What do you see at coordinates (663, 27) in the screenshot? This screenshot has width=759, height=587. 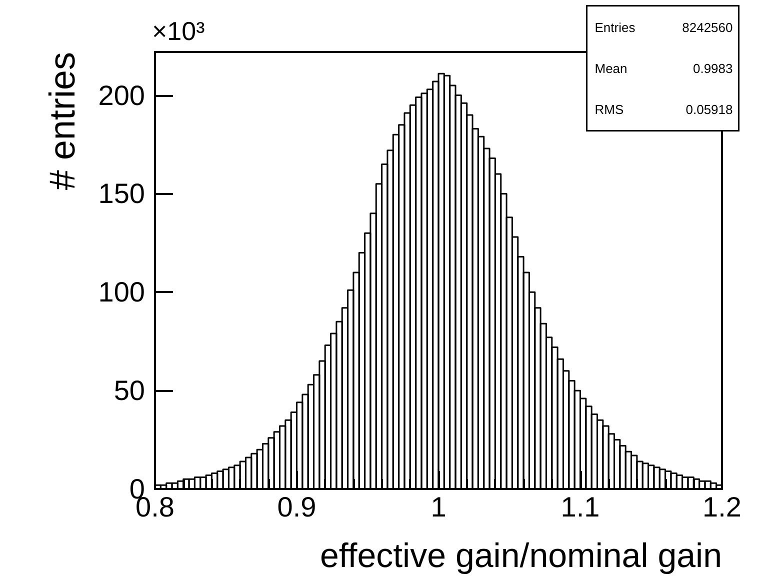 I see `text: Entries 8242560` at bounding box center [663, 27].